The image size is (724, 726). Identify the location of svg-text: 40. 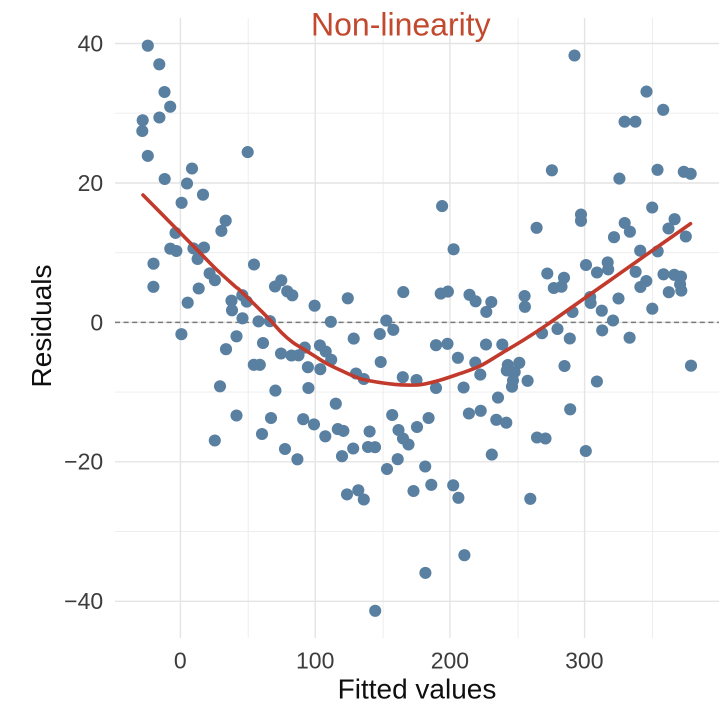
(91, 43).